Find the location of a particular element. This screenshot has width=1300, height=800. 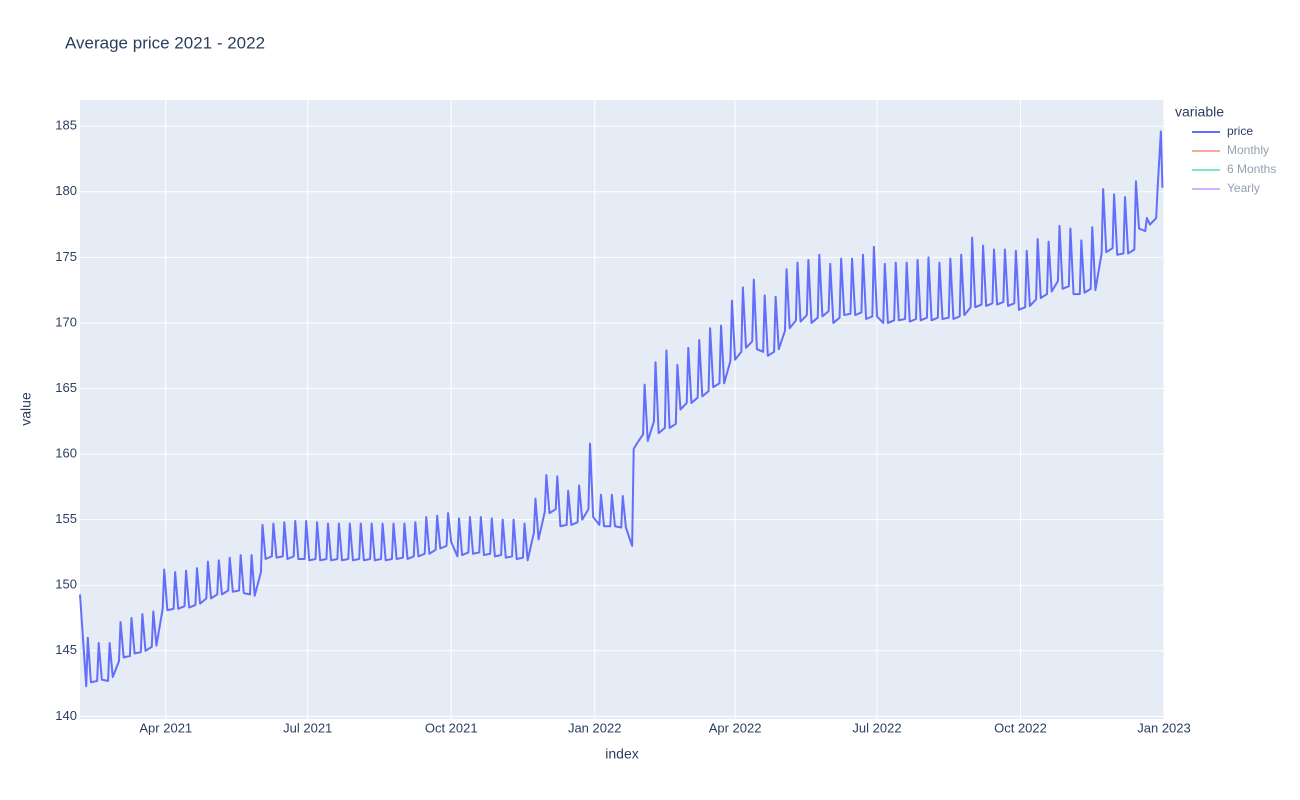

y-tick-label: 185 is located at coordinates (66, 125).